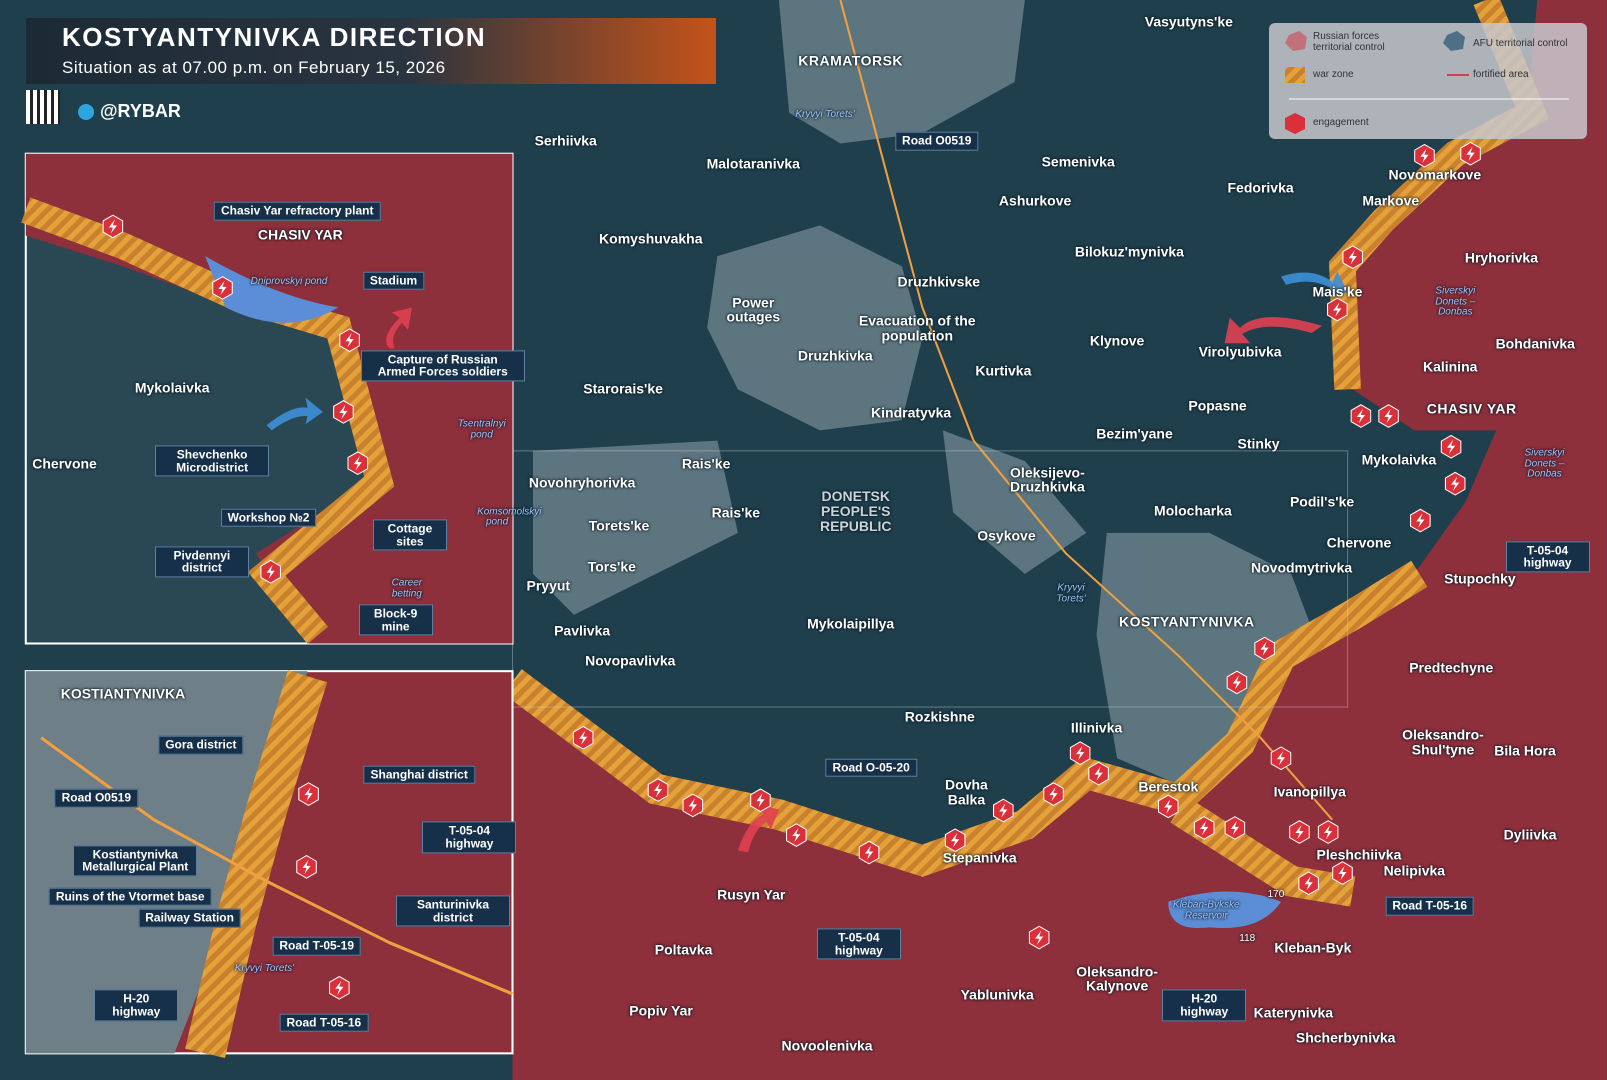 Image resolution: width=1607 pixels, height=1080 pixels. What do you see at coordinates (452, 911) in the screenshot?
I see `inset-label: Santurinivka district` at bounding box center [452, 911].